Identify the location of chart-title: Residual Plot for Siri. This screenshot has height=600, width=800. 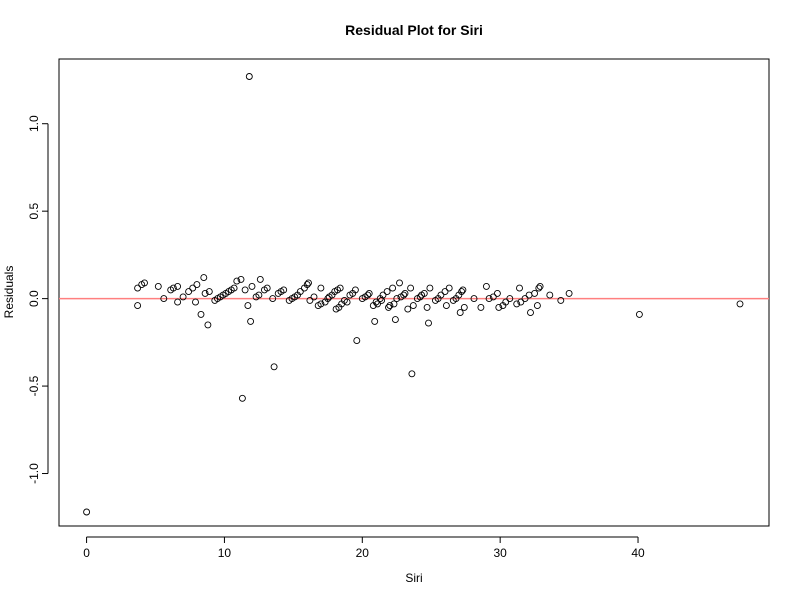
(414, 30).